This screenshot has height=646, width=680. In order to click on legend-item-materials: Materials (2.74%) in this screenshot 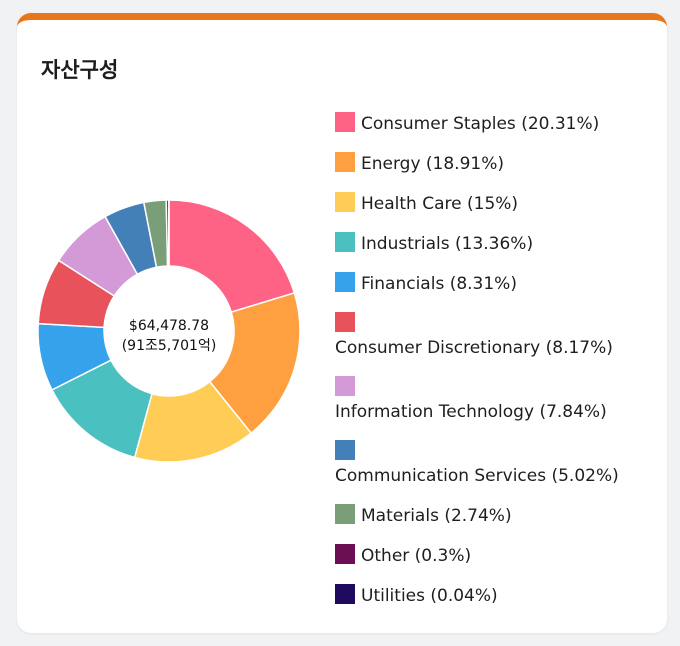, I will do `click(497, 516)`.